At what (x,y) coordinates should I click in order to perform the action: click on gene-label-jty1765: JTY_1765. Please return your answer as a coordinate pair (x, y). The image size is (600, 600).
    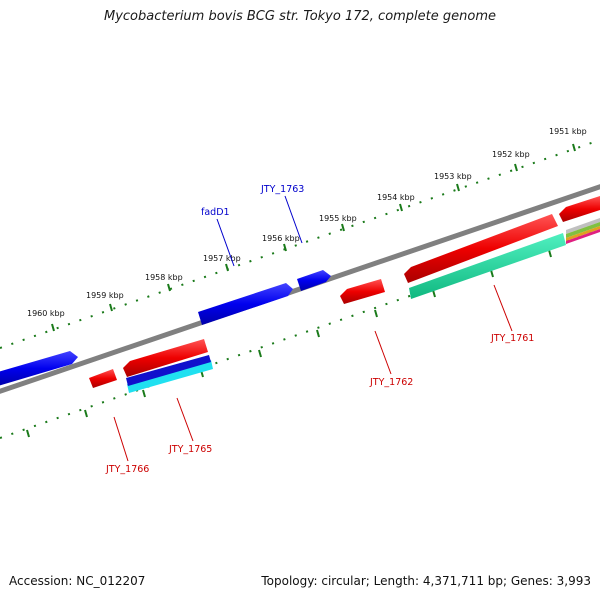
    Looking at the image, I should click on (190, 449).